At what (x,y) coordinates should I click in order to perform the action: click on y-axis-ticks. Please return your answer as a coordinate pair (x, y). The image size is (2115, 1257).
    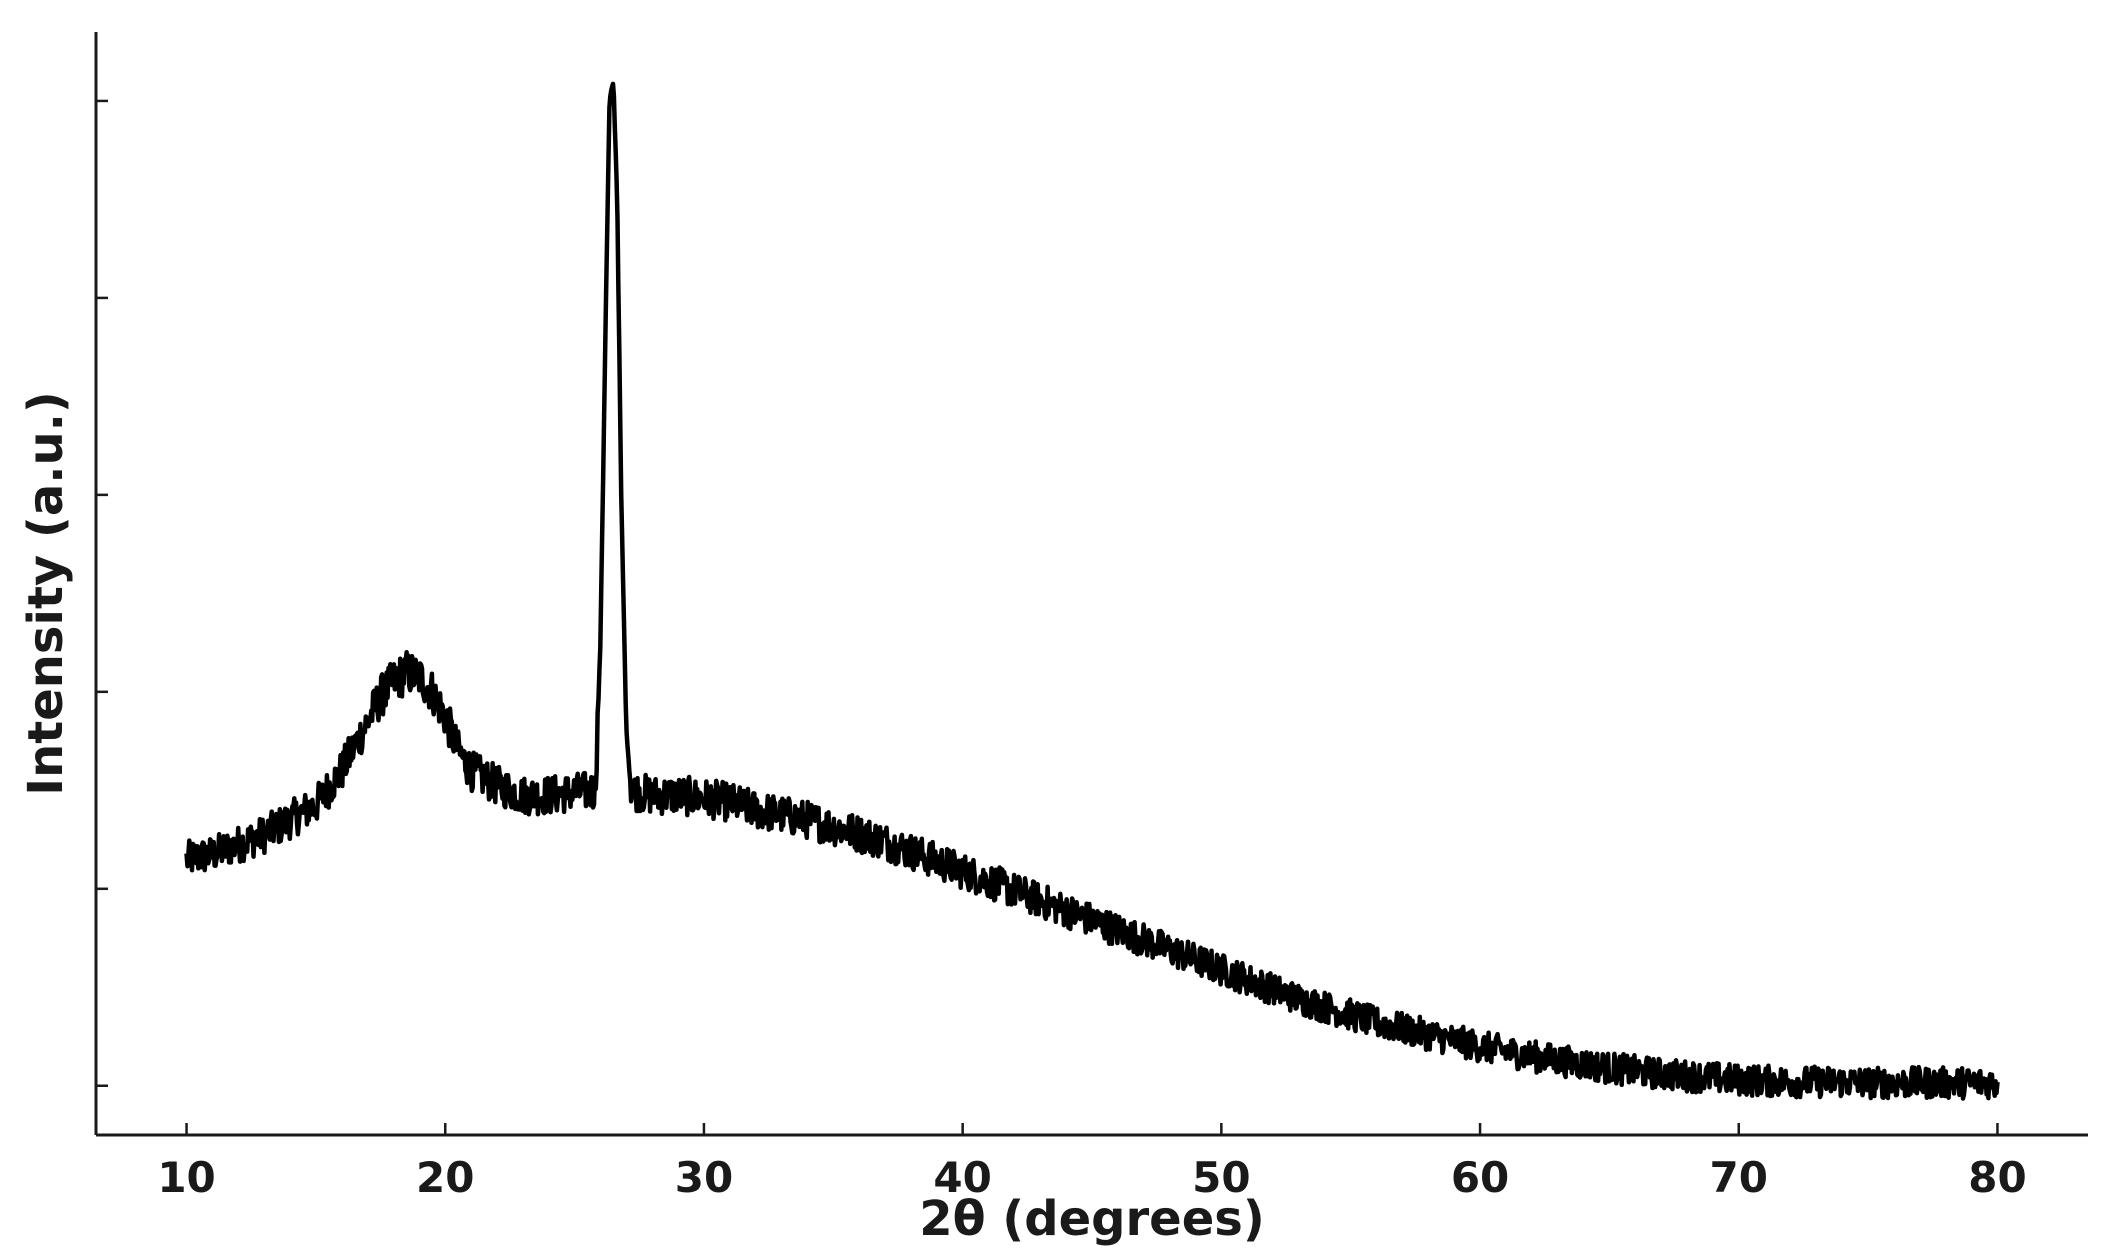
    Looking at the image, I should click on (102, 593).